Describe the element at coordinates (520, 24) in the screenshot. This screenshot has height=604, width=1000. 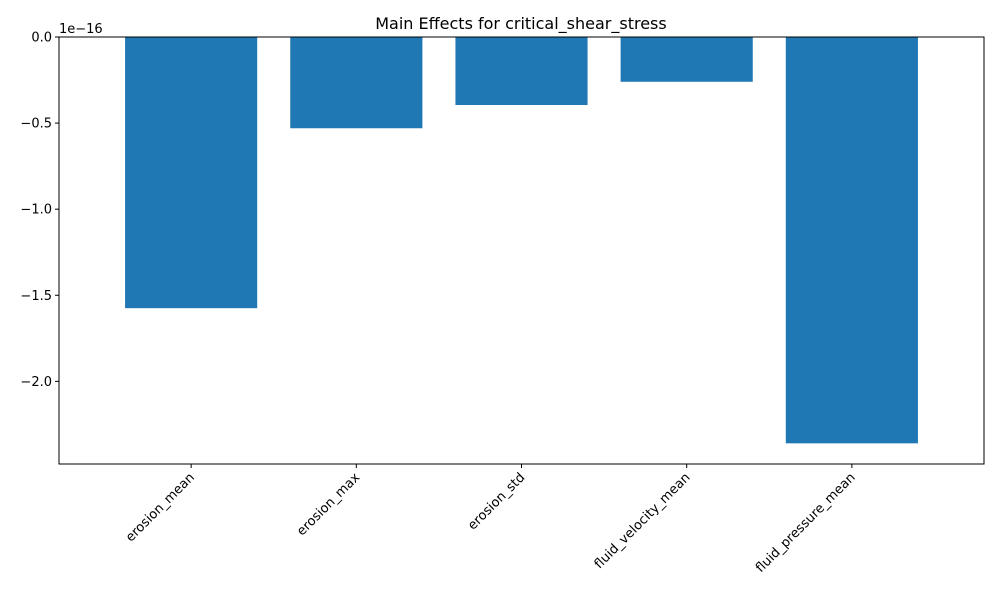
I see `chart-title: Main Effects for critical_shear_stress` at that location.